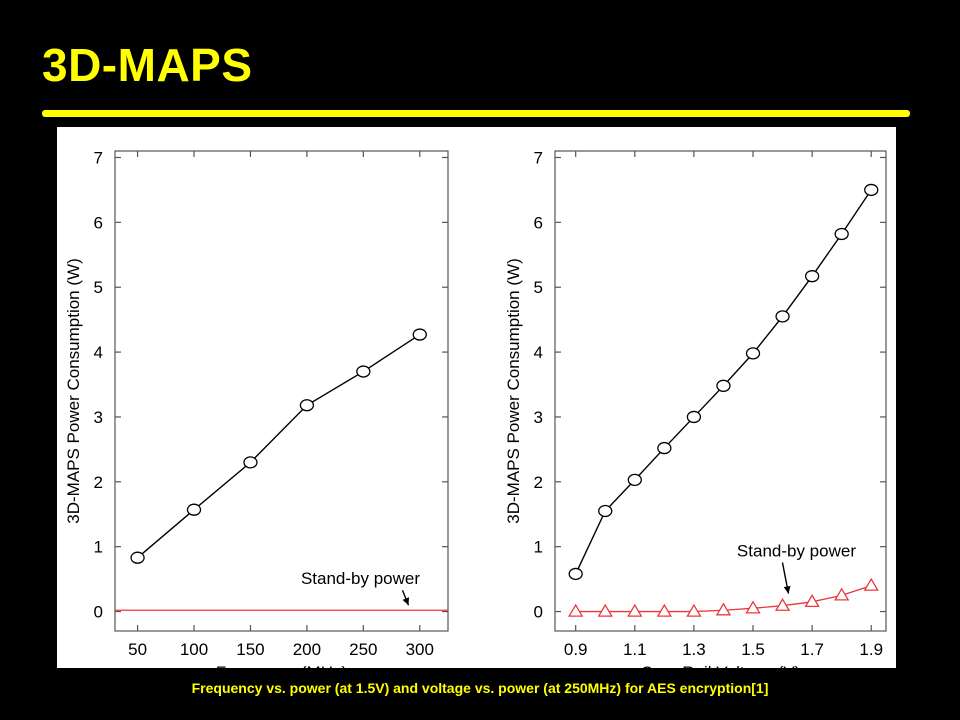 The width and height of the screenshot is (960, 720). Describe the element at coordinates (753, 649) in the screenshot. I see `x-tick-label: 1.5` at that location.